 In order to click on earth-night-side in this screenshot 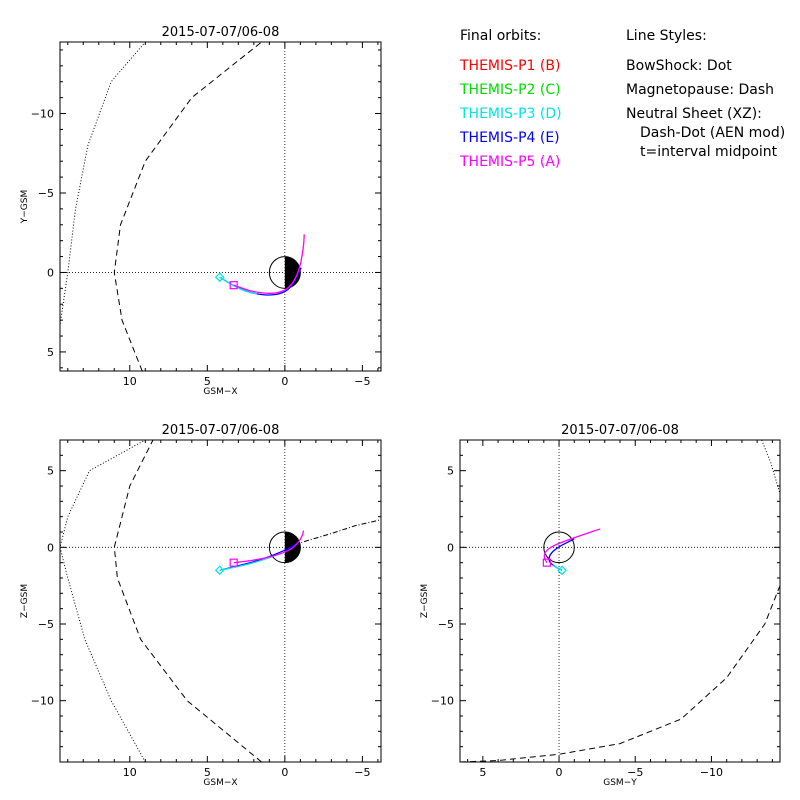, I will do `click(292, 272)`.